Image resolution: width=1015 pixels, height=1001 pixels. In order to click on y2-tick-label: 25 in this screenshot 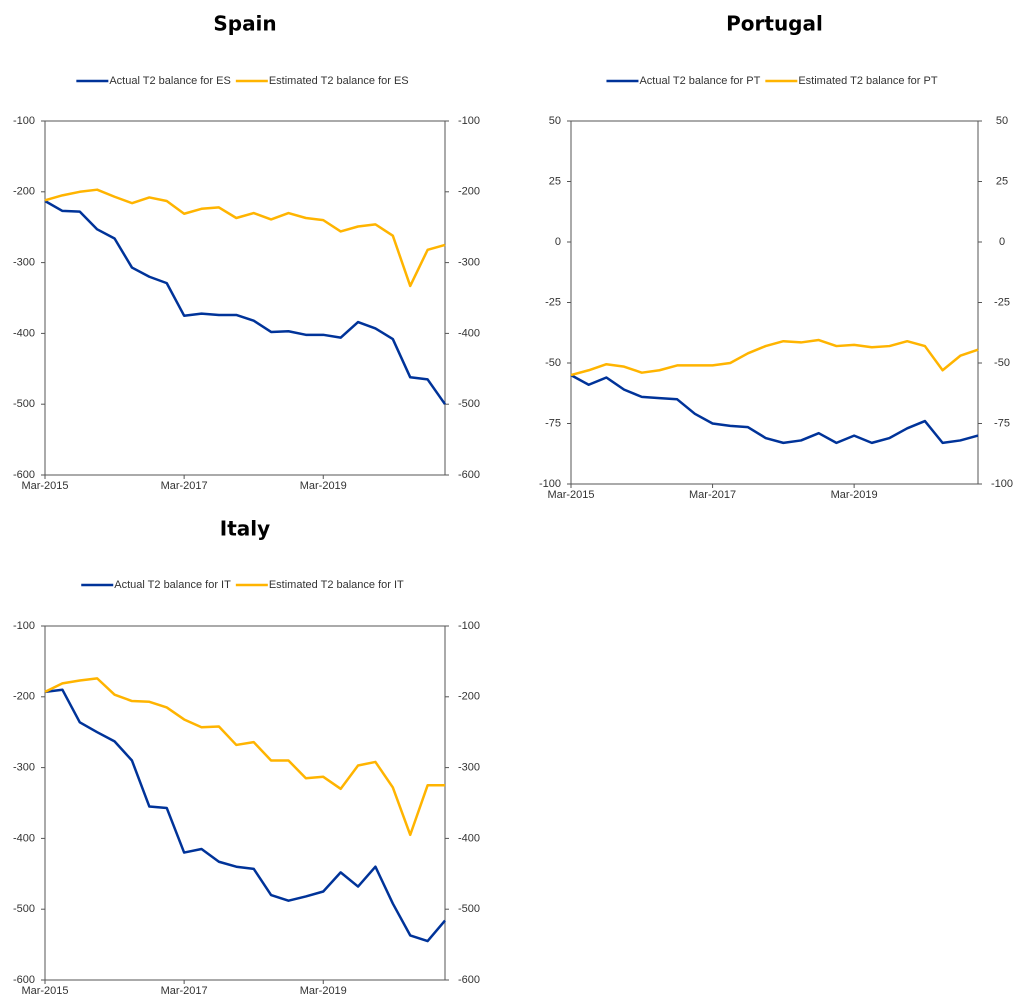, I will do `click(1002, 181)`.